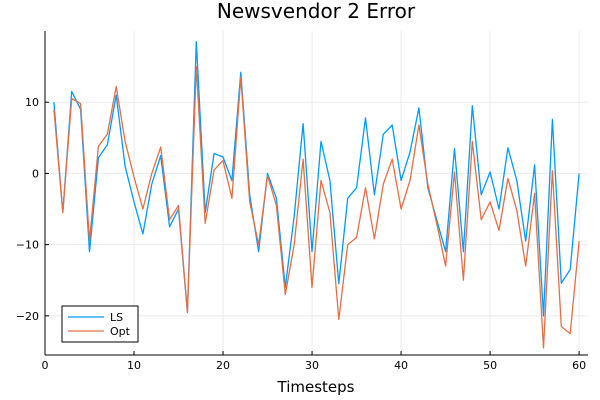  I want to click on x-tick-label: 40, so click(401, 365).